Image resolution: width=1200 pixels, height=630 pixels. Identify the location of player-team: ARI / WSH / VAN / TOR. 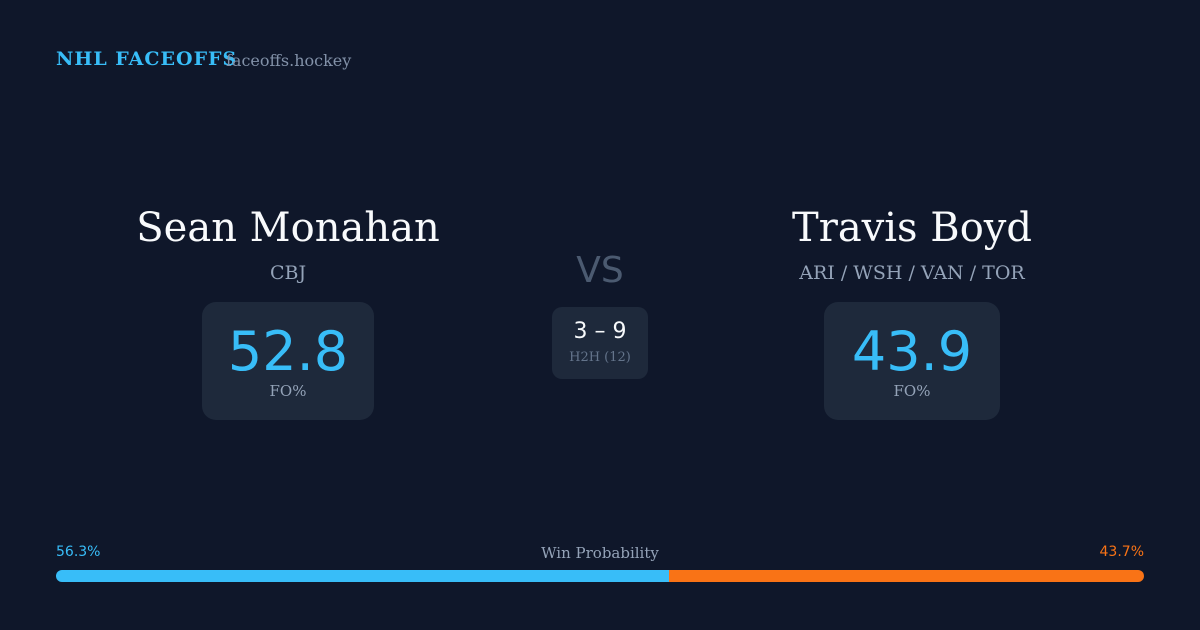
(912, 273).